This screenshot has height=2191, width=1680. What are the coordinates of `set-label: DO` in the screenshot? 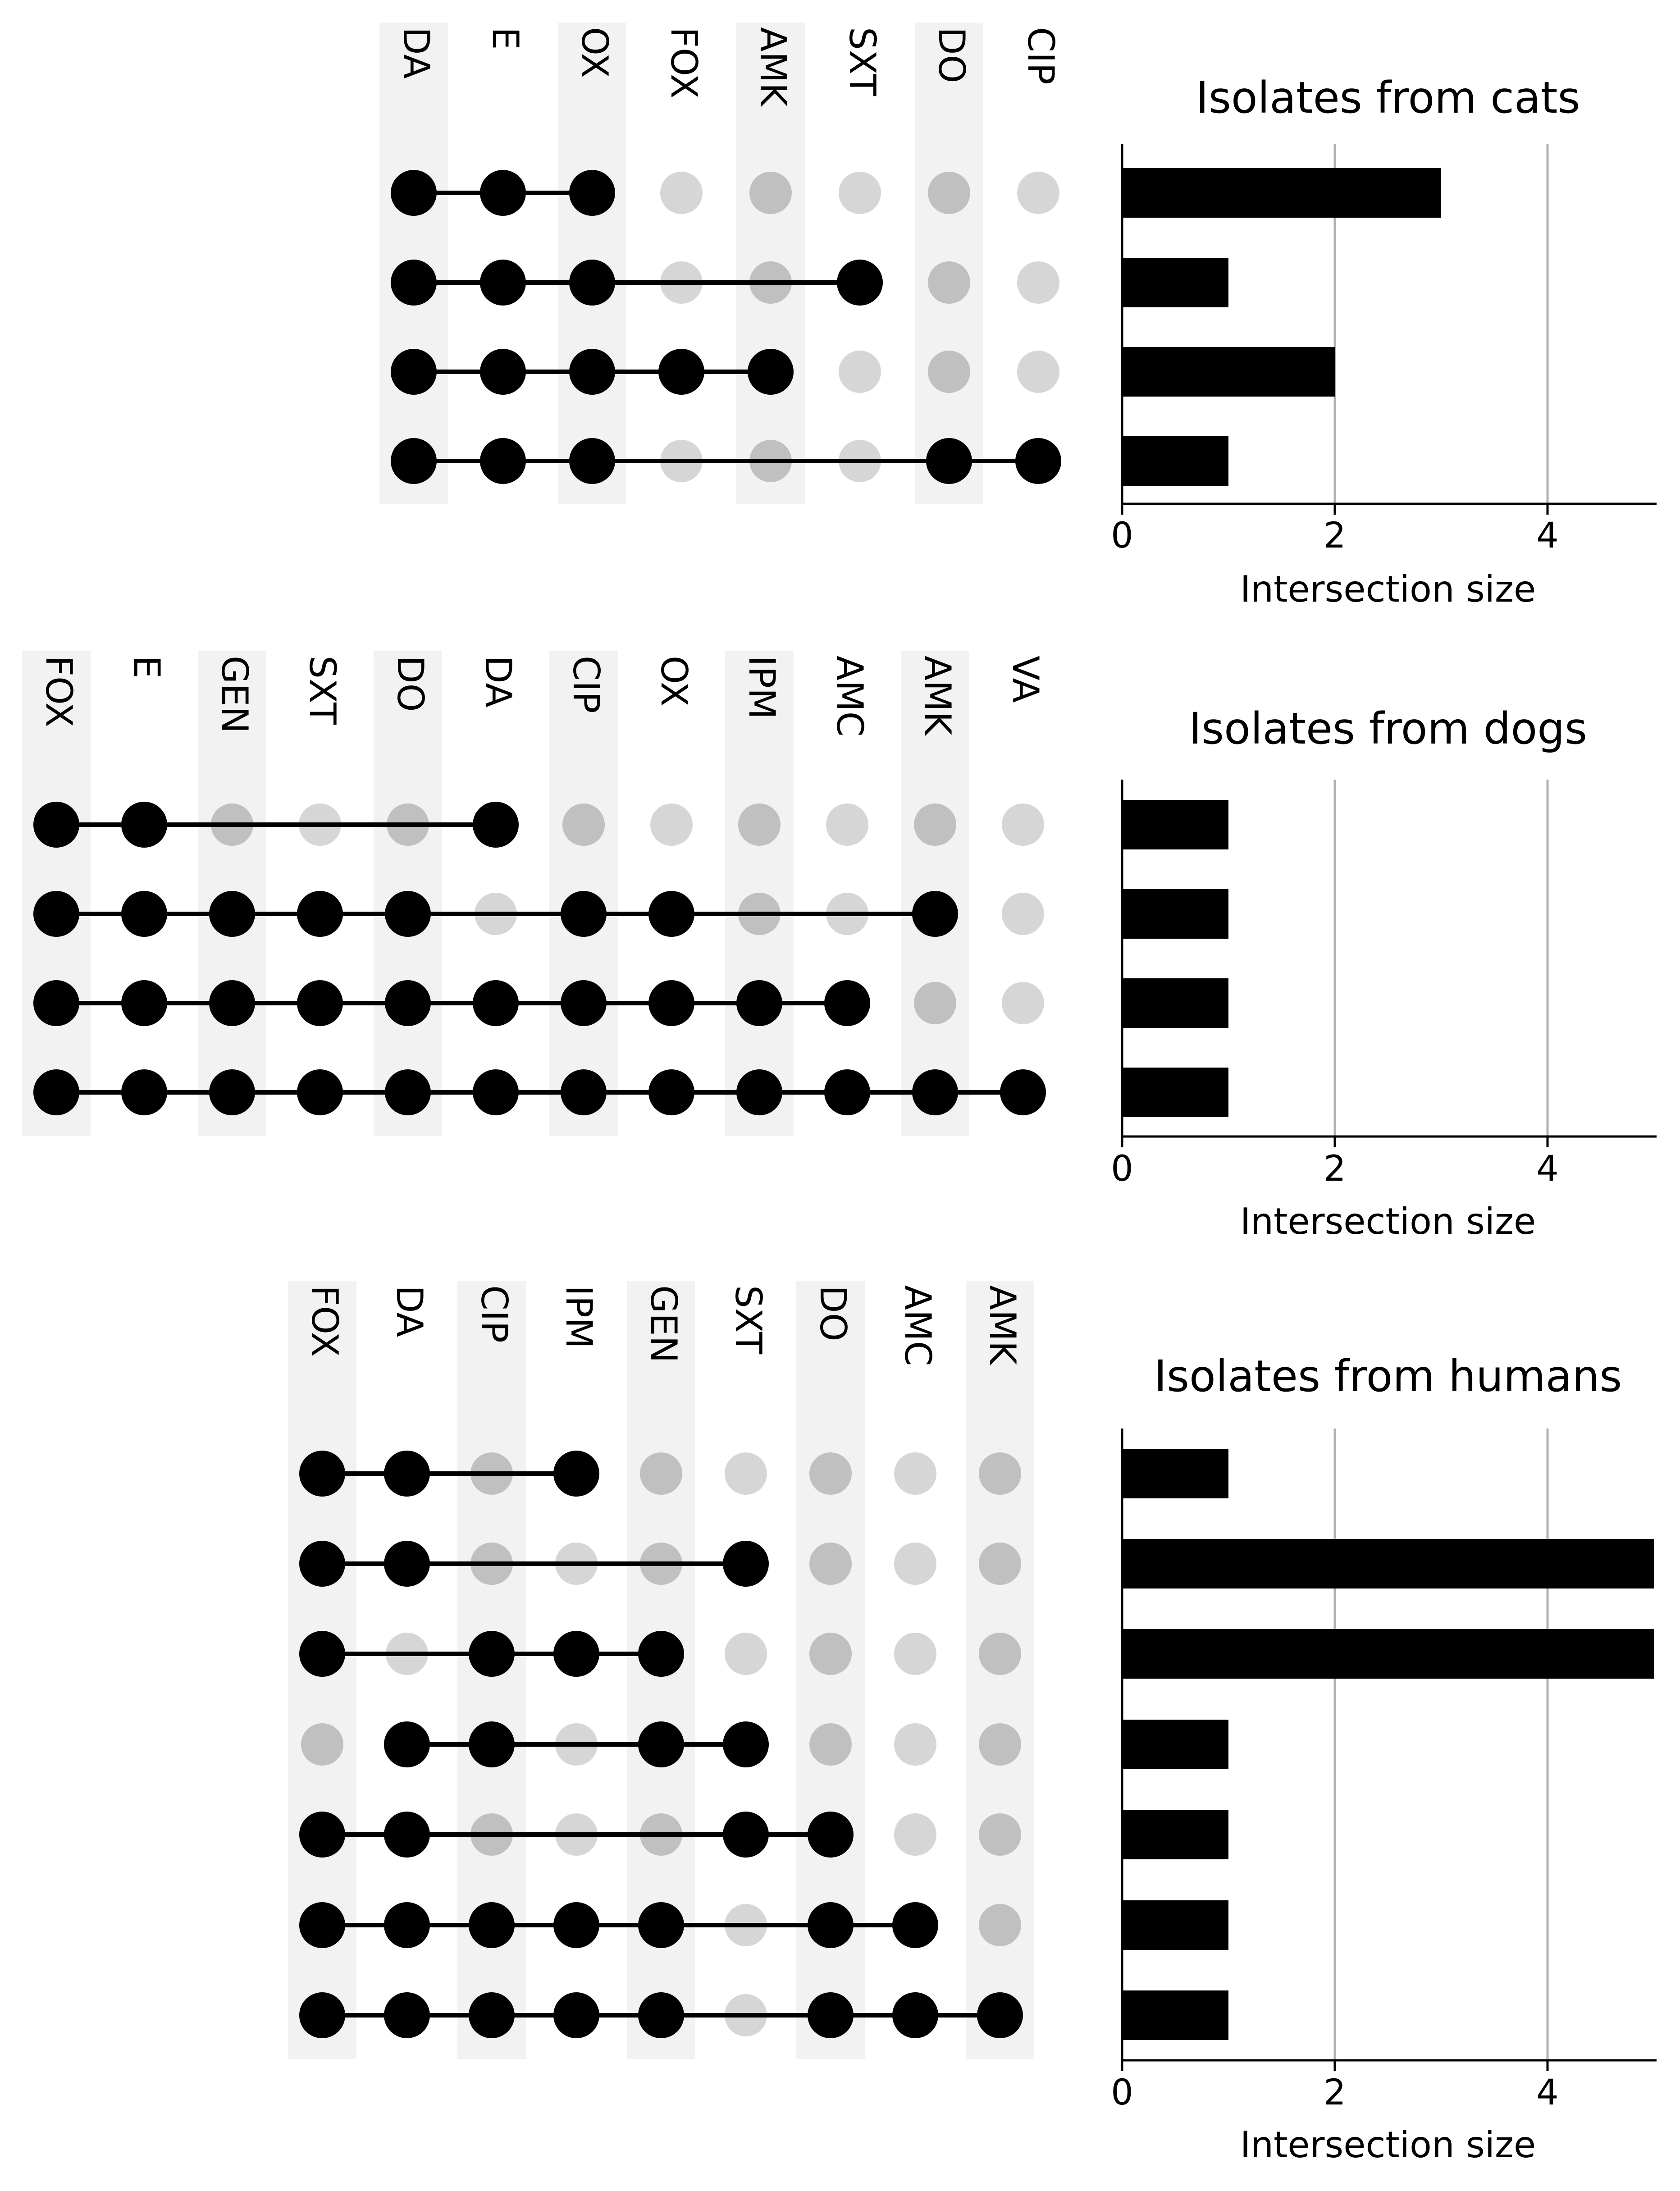 It's located at (410, 684).